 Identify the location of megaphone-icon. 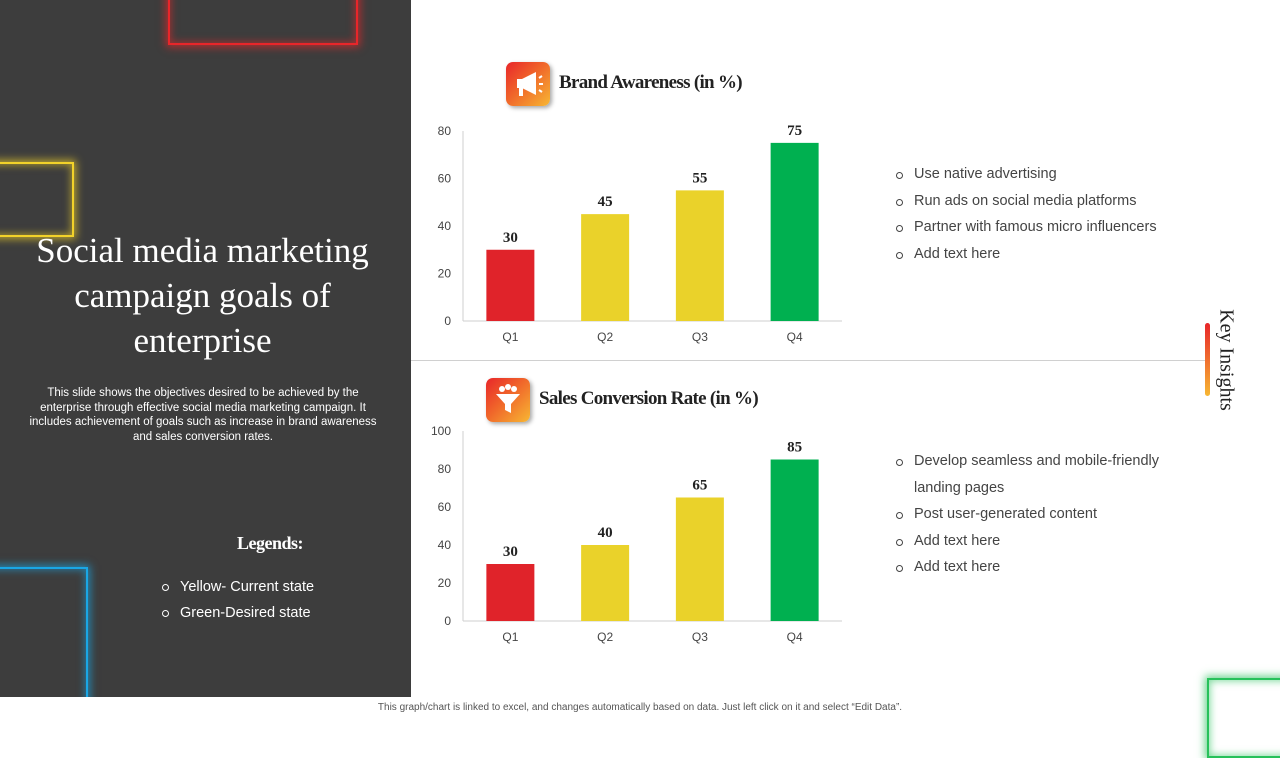
(528, 84).